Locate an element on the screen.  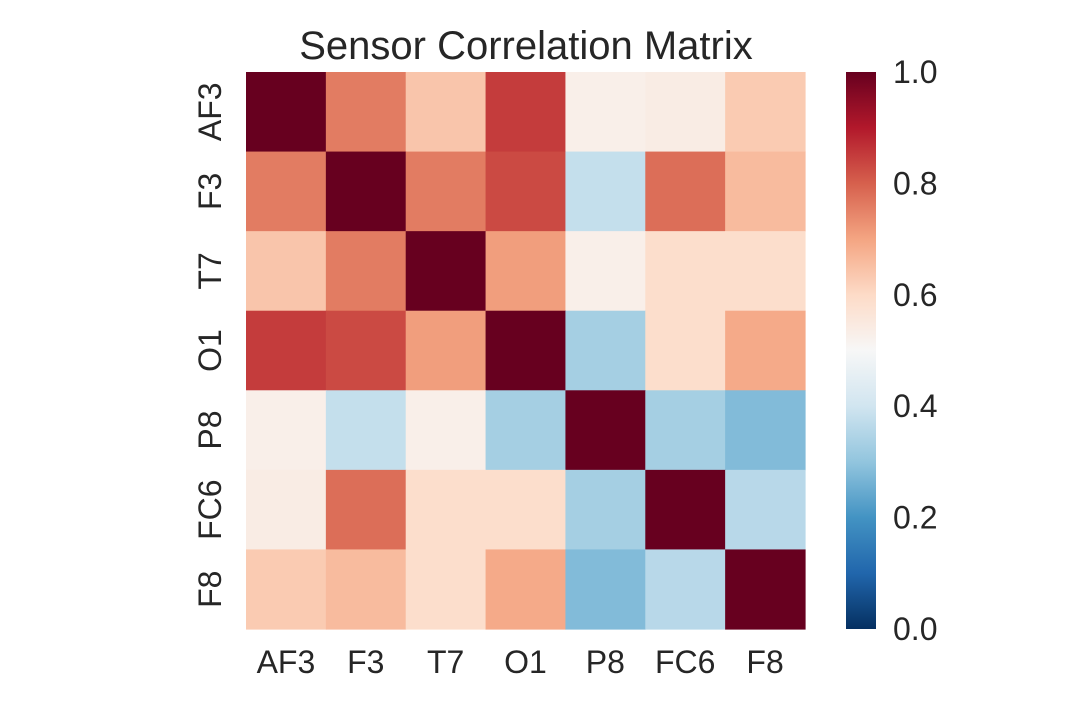
heatmap-cell-p8-fc6 is located at coordinates (685, 430).